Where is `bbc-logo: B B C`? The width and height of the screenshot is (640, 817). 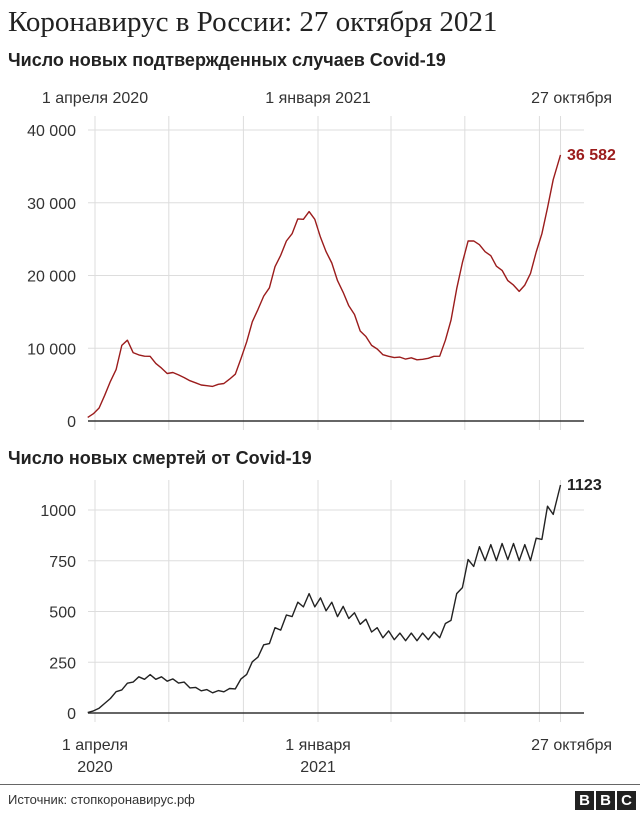 bbc-logo: B B C is located at coordinates (605, 800).